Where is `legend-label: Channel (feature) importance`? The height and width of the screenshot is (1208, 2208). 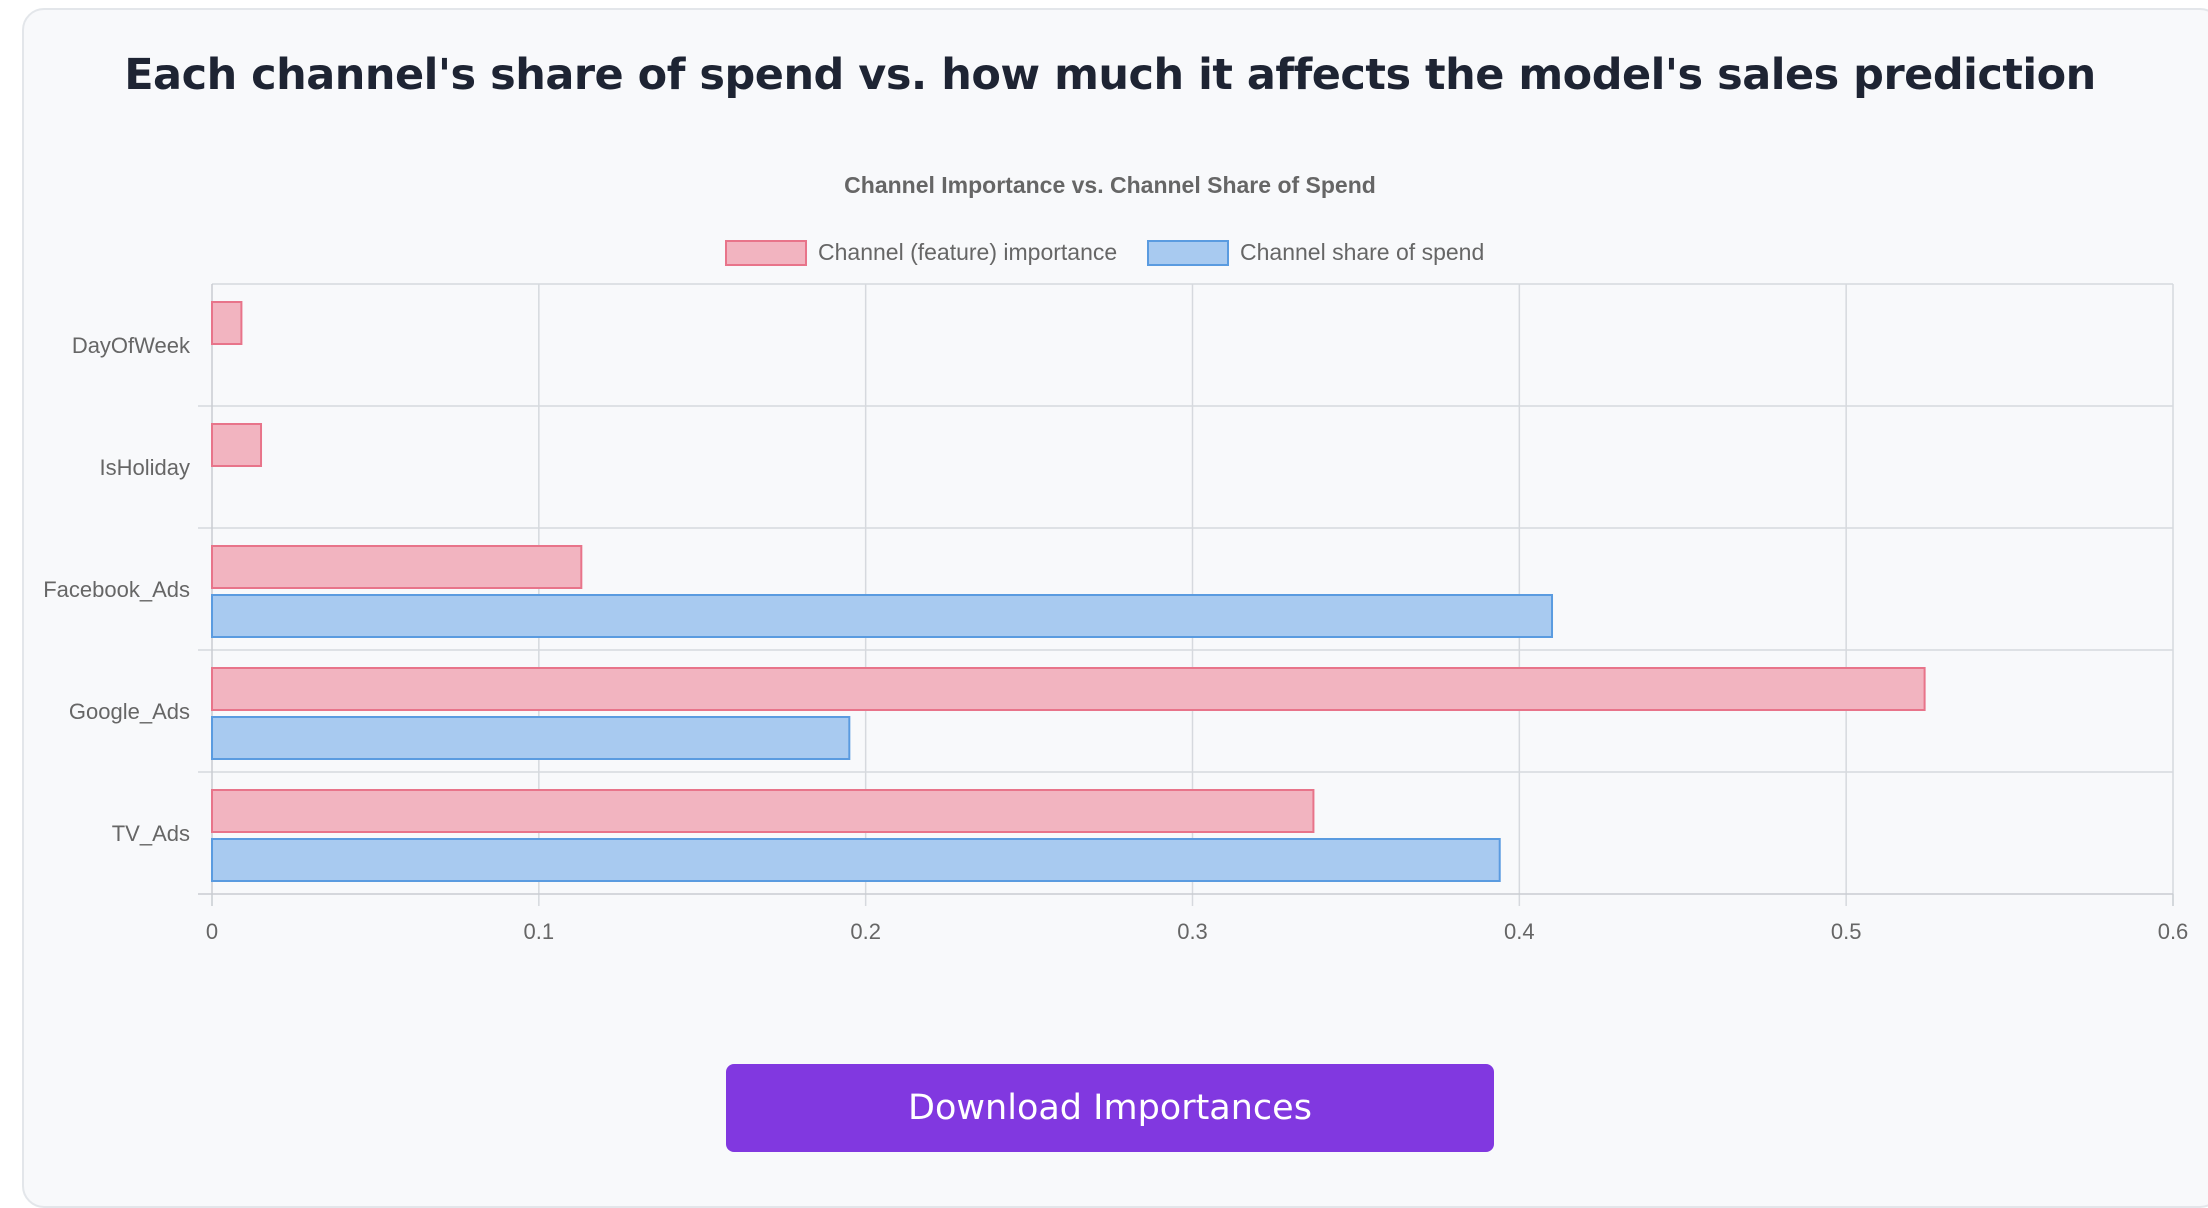
legend-label: Channel (feature) importance is located at coordinates (967, 252).